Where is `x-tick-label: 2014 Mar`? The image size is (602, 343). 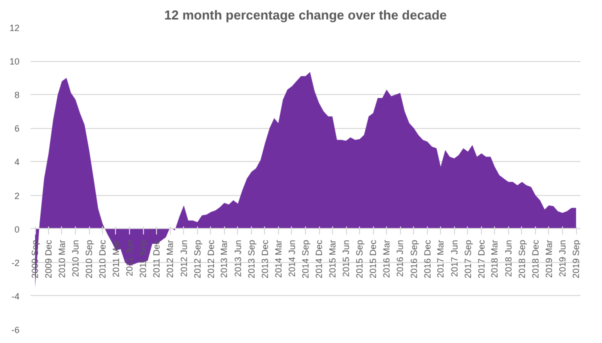
x-tick-label: 2014 Mar is located at coordinates (278, 259).